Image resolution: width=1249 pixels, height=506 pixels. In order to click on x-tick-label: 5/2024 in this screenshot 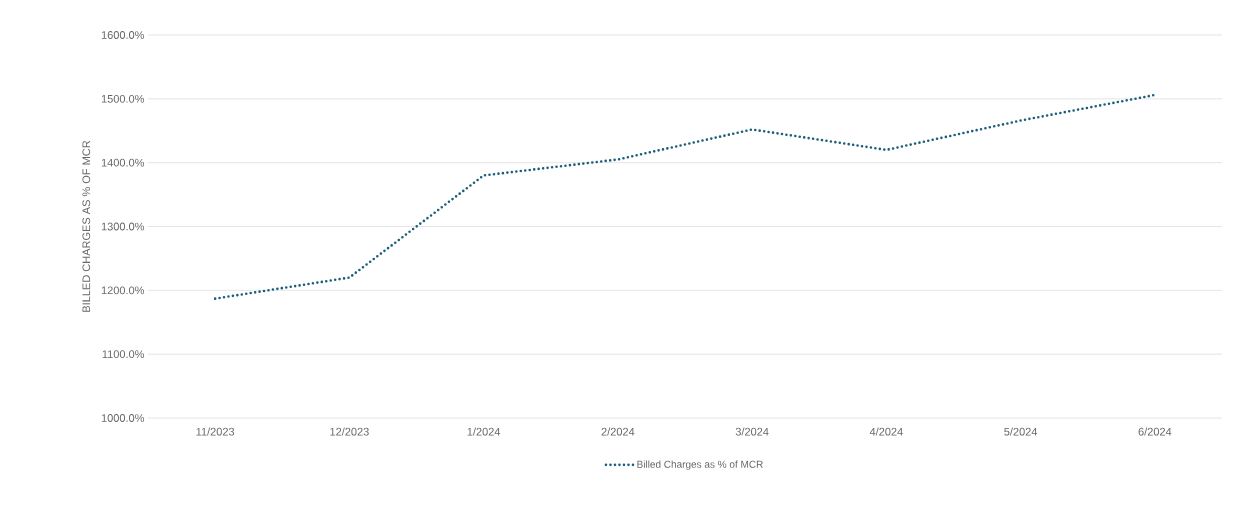, I will do `click(1021, 431)`.